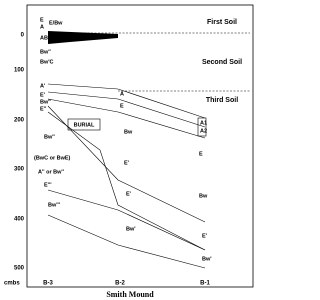 This screenshot has width=320, height=300. I want to click on y-axis: 0 100 200 300 400 500 cmbs, so click(14, 160).